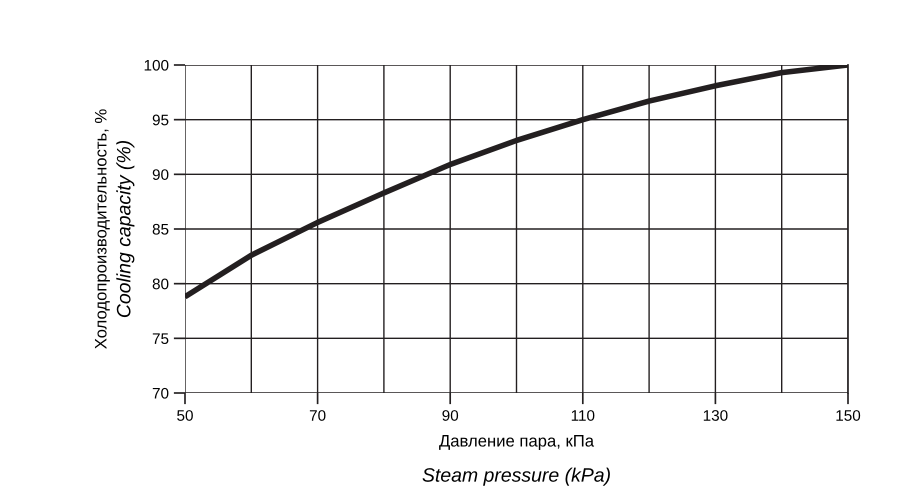 The width and height of the screenshot is (920, 493). I want to click on x-tick-label: 70, so click(318, 415).